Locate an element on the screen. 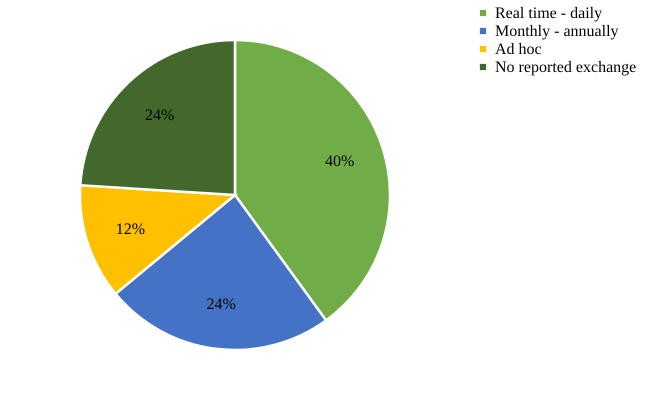 The width and height of the screenshot is (649, 403). legend-label: Monthly - annually is located at coordinates (557, 31).